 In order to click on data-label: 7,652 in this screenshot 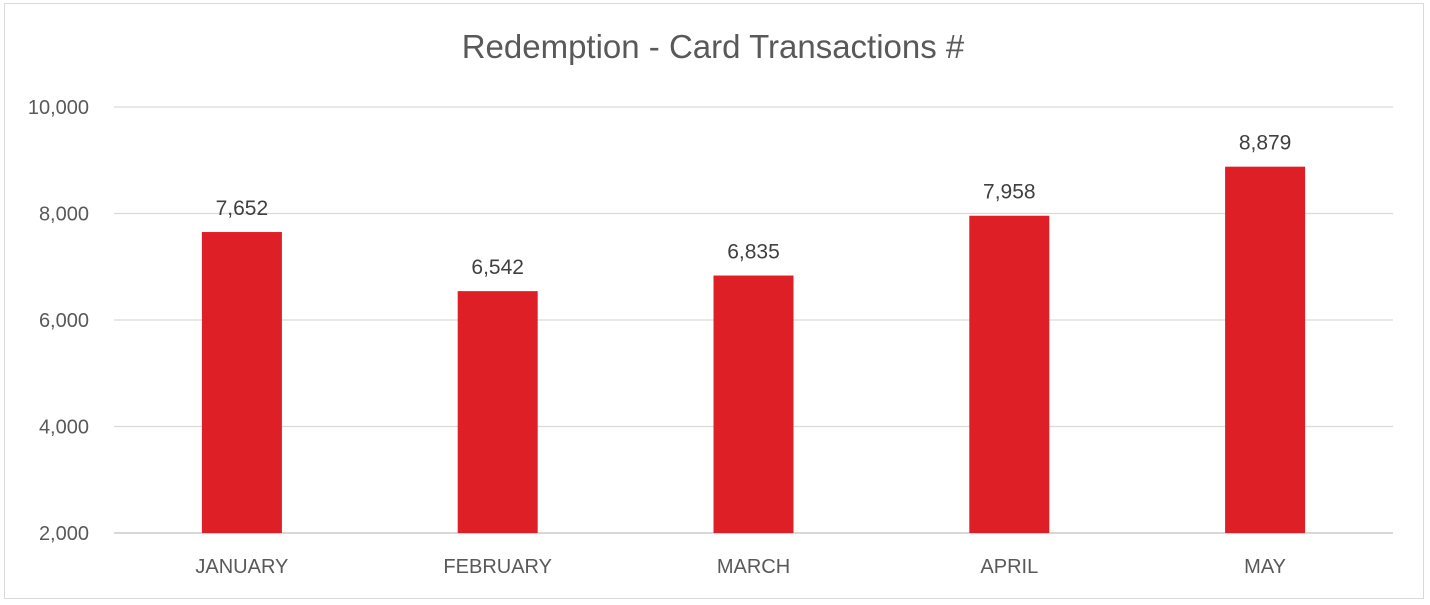, I will do `click(242, 208)`.